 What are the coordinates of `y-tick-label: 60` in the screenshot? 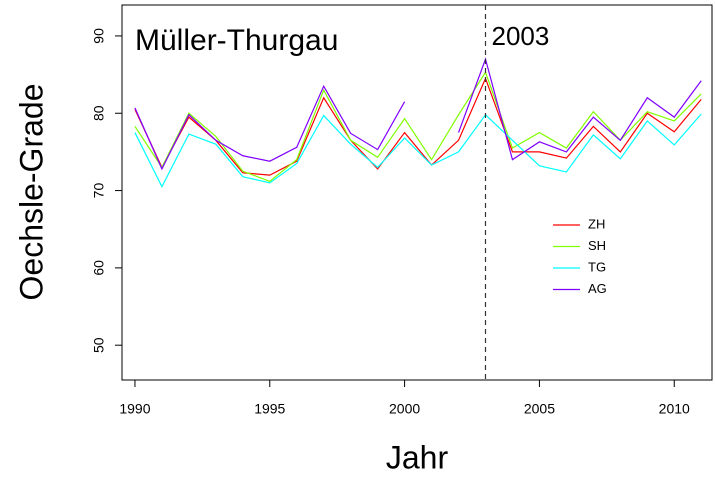 It's located at (99, 268).